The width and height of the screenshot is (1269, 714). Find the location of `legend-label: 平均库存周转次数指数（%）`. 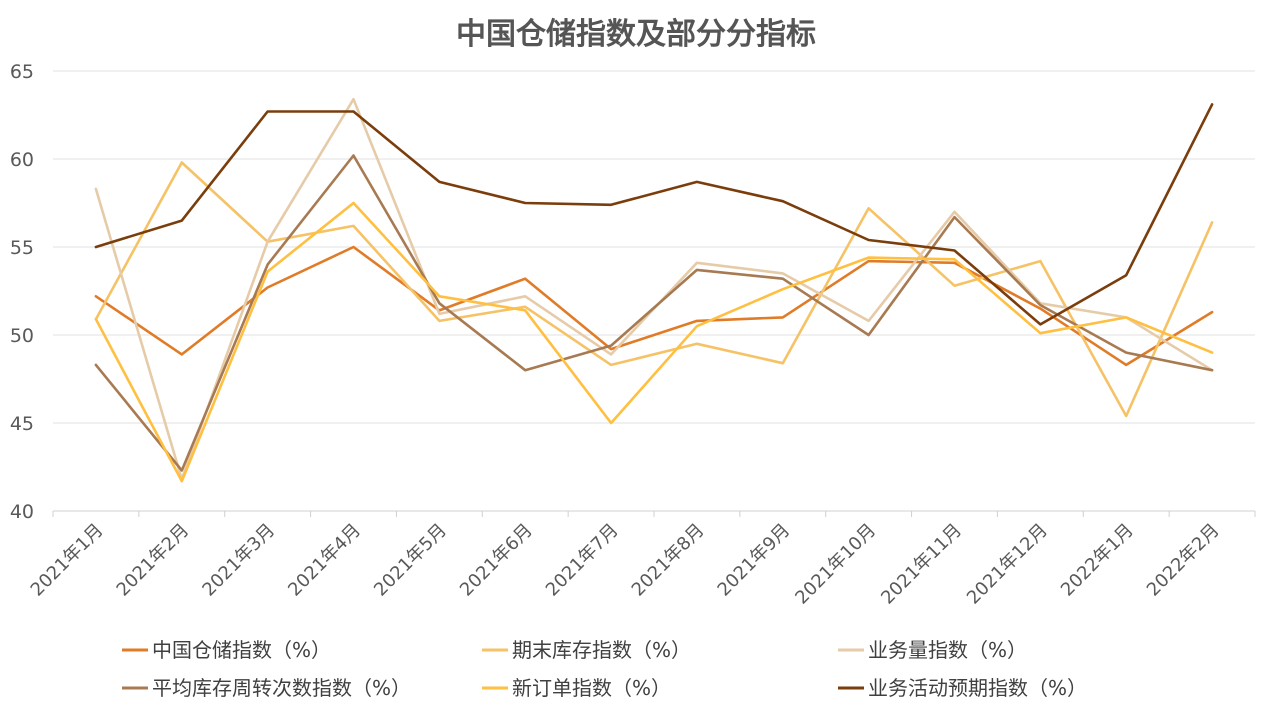

legend-label: 平均库存周转次数指数（%） is located at coordinates (281, 688).